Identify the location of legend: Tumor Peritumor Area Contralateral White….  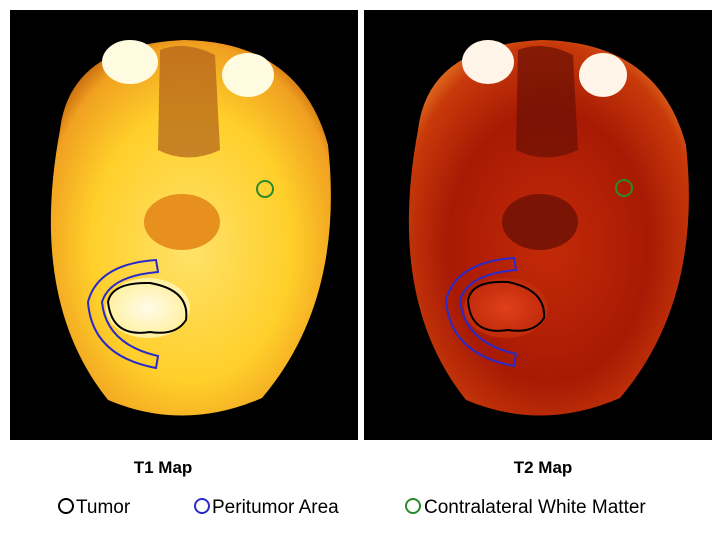
(352, 507).